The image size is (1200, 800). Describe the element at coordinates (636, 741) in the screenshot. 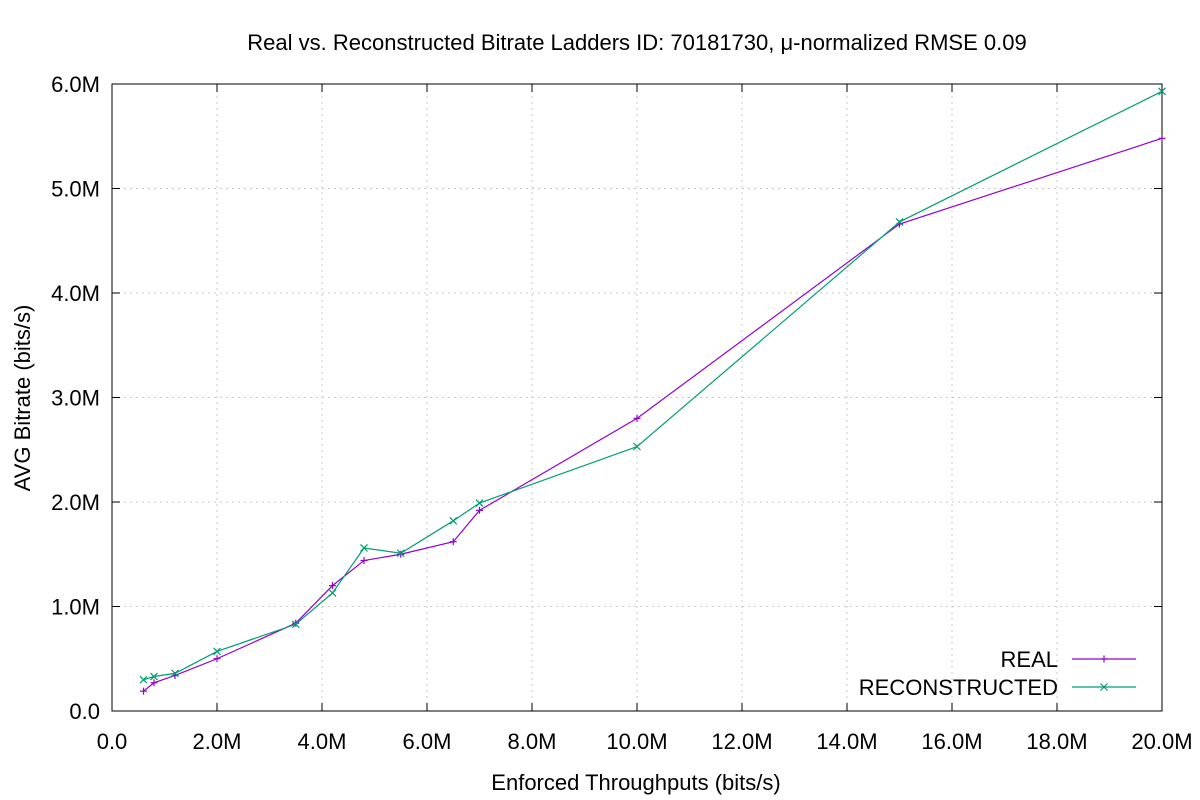

I see `x-tick-label: 10.0M` at that location.